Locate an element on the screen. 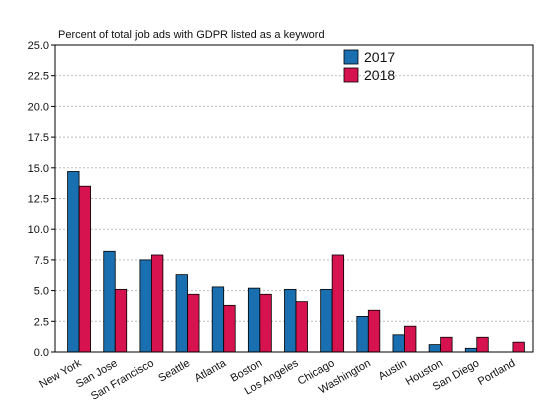  x-tick-label: San Francisco is located at coordinates (122, 380).